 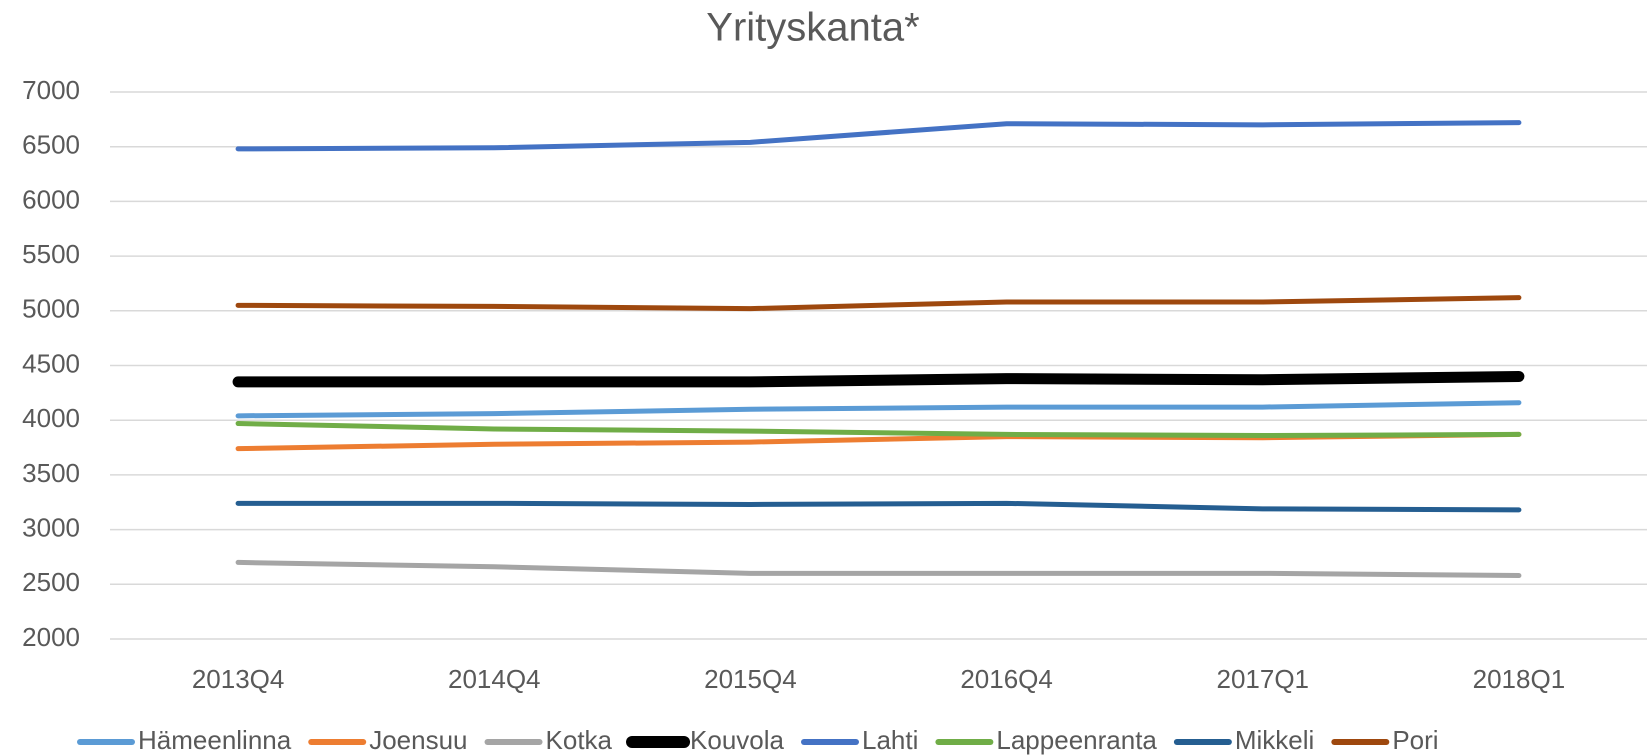 I want to click on legend-label: Lahti, so click(x=890, y=740).